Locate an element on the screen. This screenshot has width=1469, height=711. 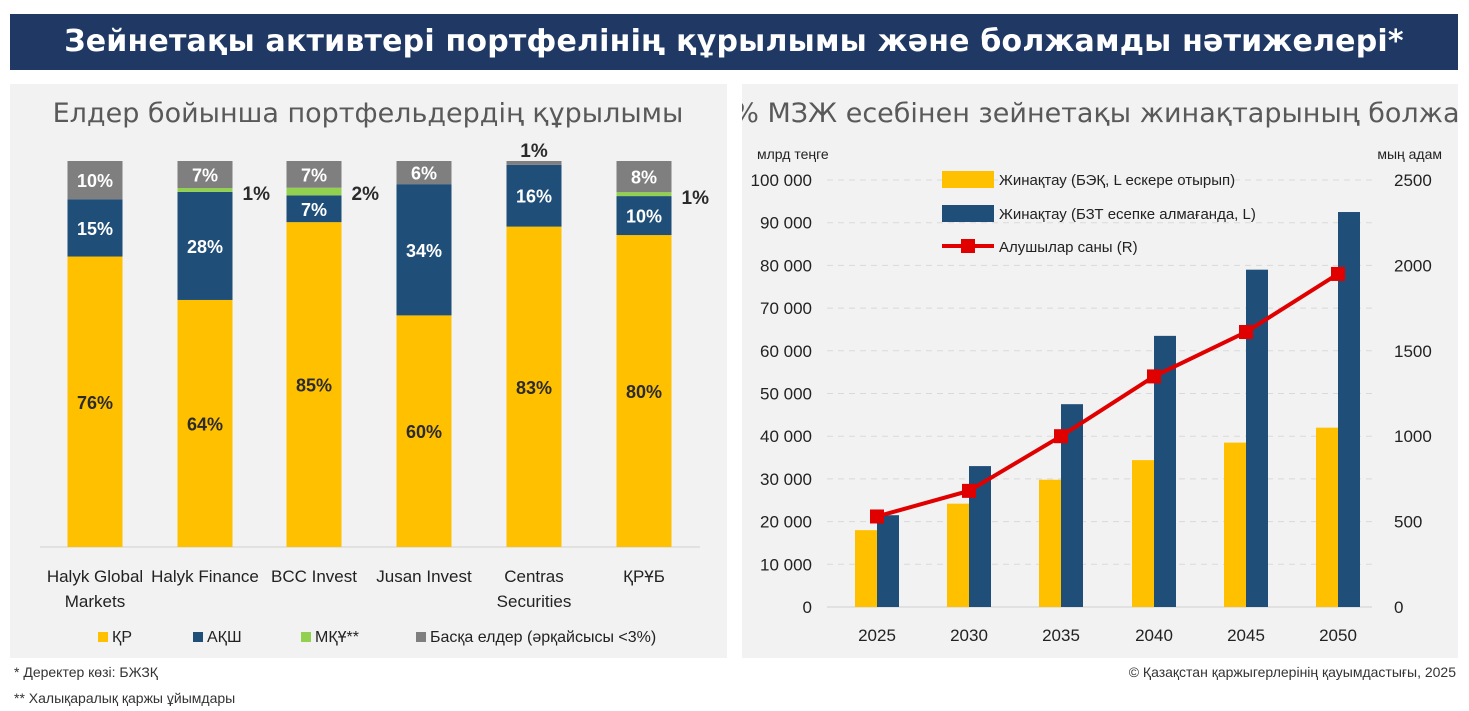
tick-label: Centras is located at coordinates (534, 576).